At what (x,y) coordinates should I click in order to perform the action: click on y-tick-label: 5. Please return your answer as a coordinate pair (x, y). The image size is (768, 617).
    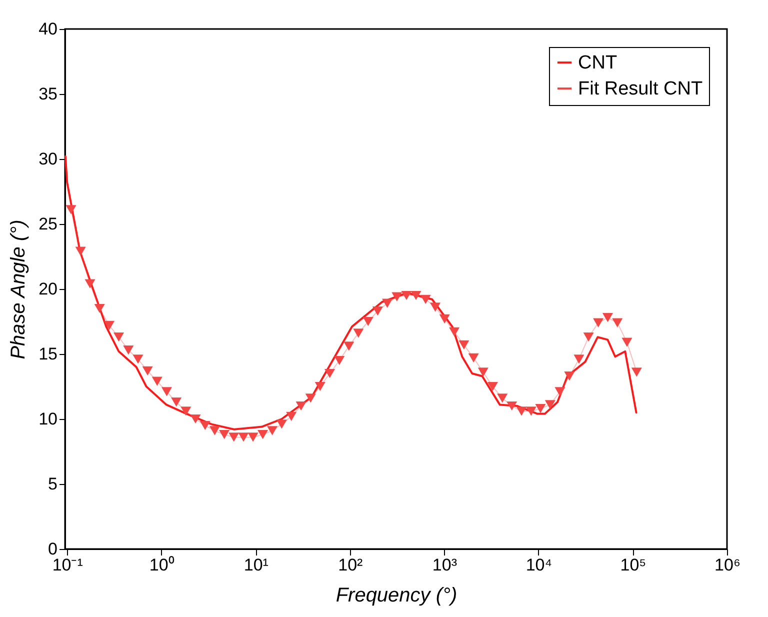
    Looking at the image, I should click on (53, 484).